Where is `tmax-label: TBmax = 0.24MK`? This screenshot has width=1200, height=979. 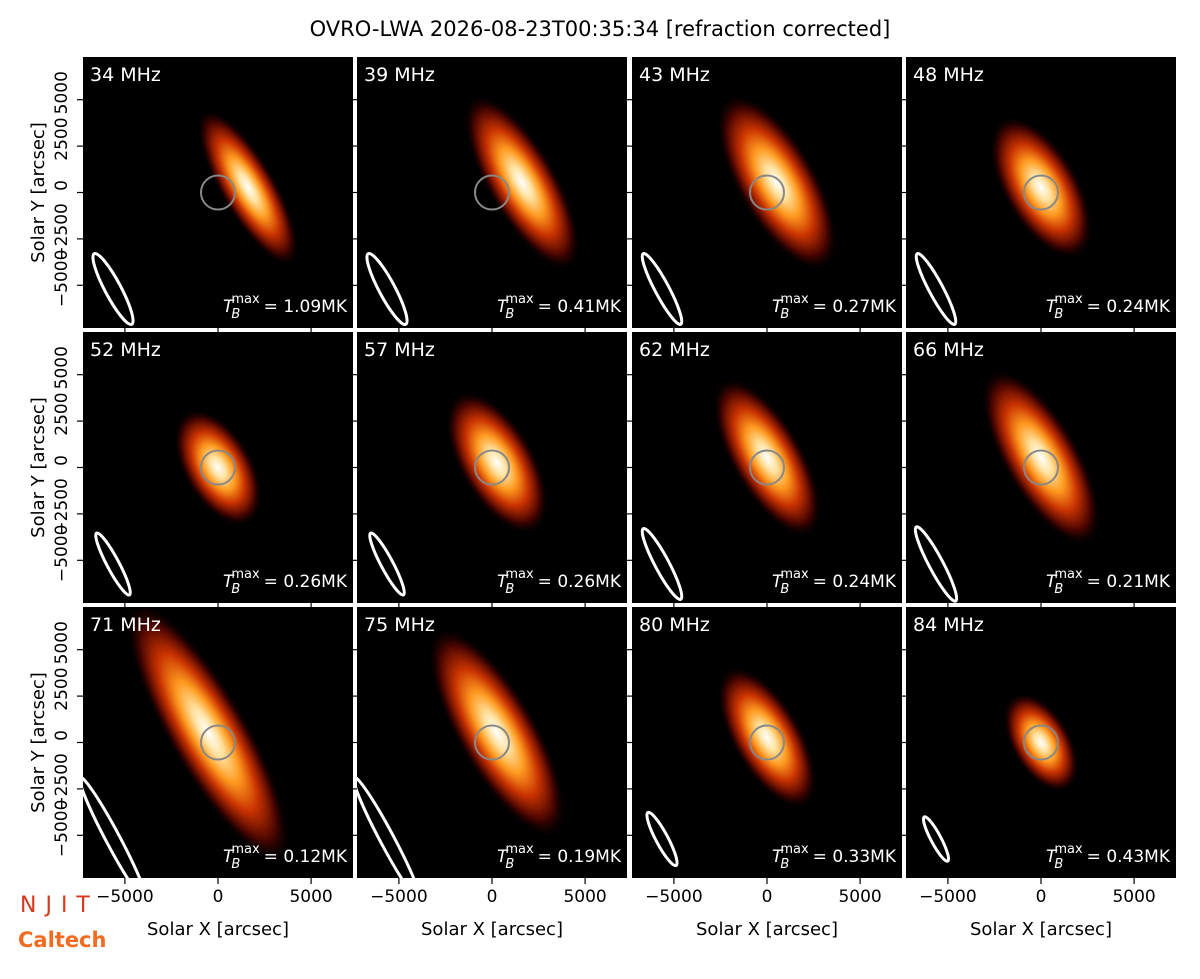
tmax-label: TBmax = 0.24MK is located at coordinates (1108, 307).